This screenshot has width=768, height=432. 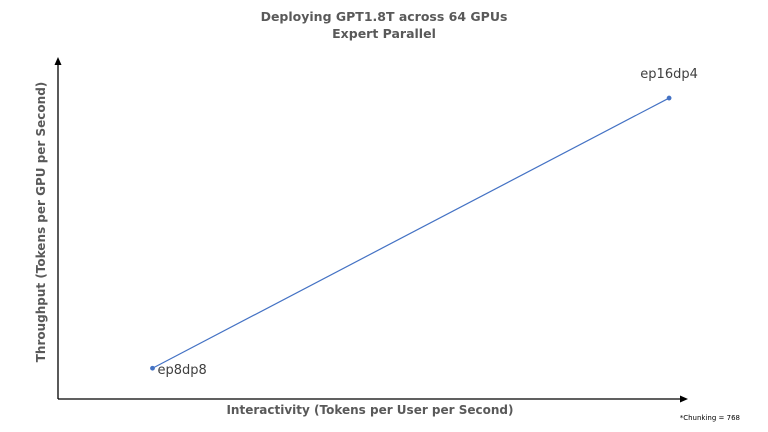 I want to click on chart-subtitle: Expert Parallel, so click(x=384, y=33).